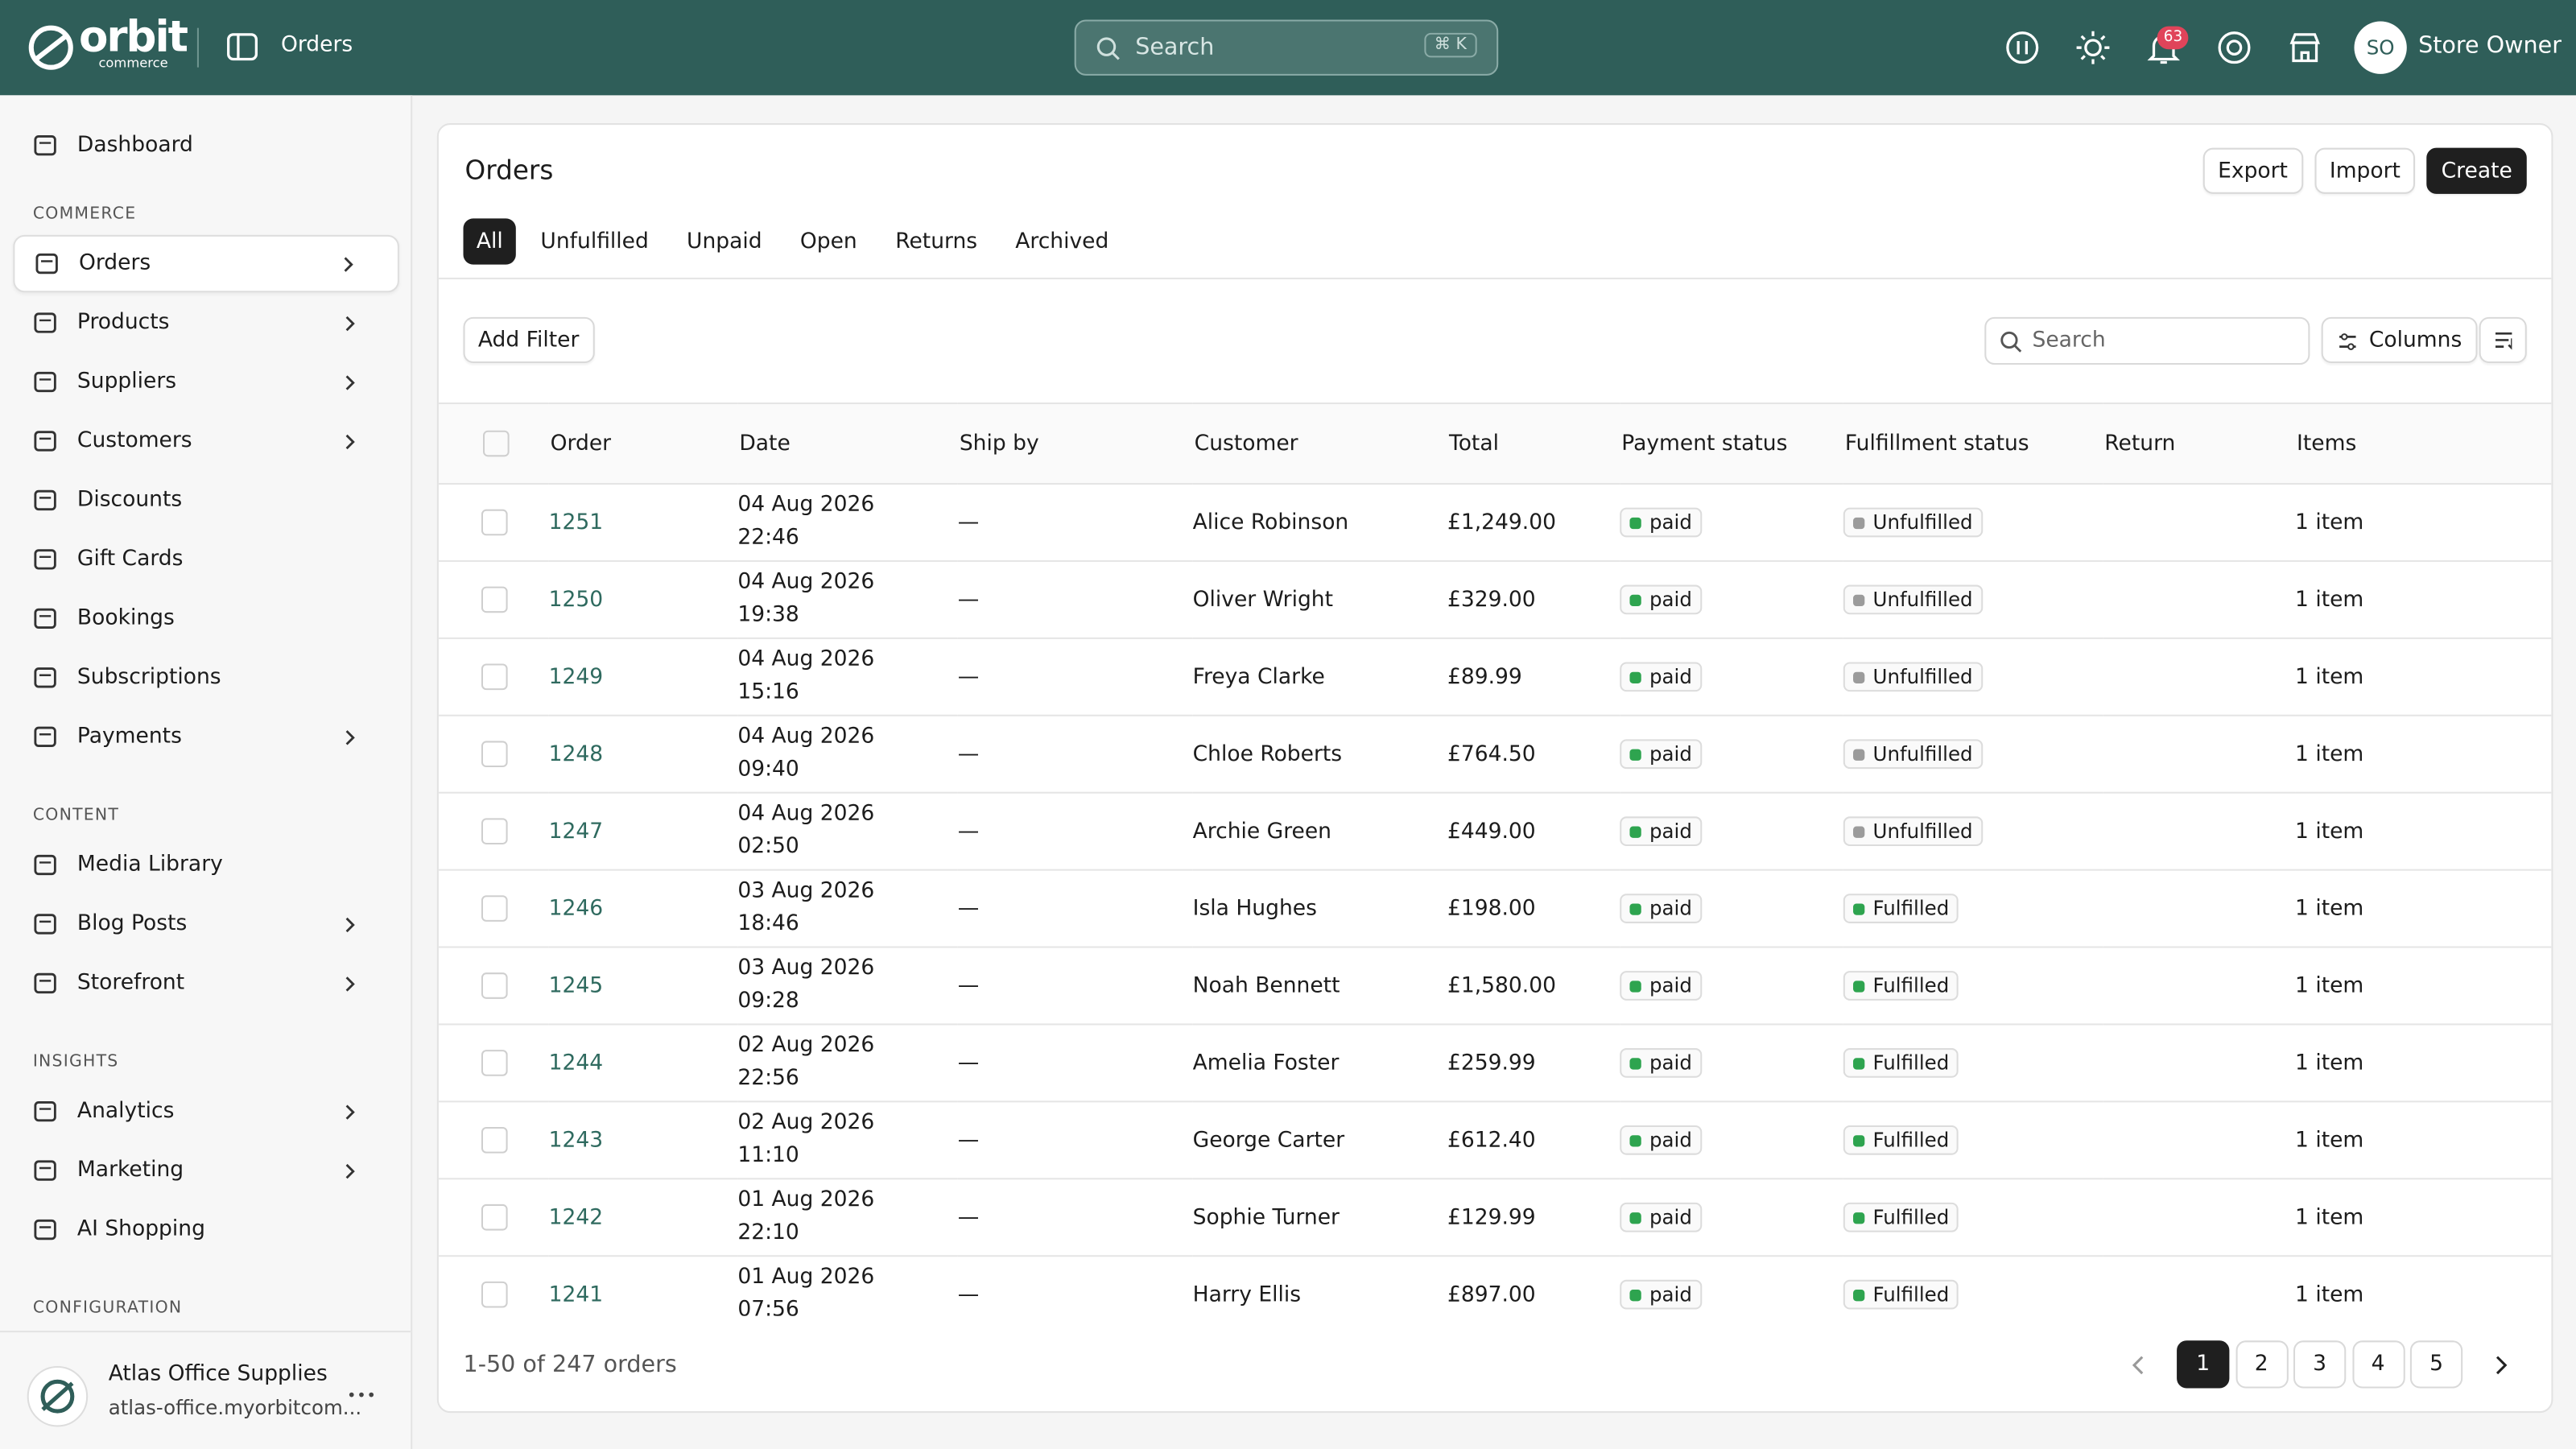 The height and width of the screenshot is (1449, 2576). I want to click on tab: Unfulfilled, so click(594, 242).